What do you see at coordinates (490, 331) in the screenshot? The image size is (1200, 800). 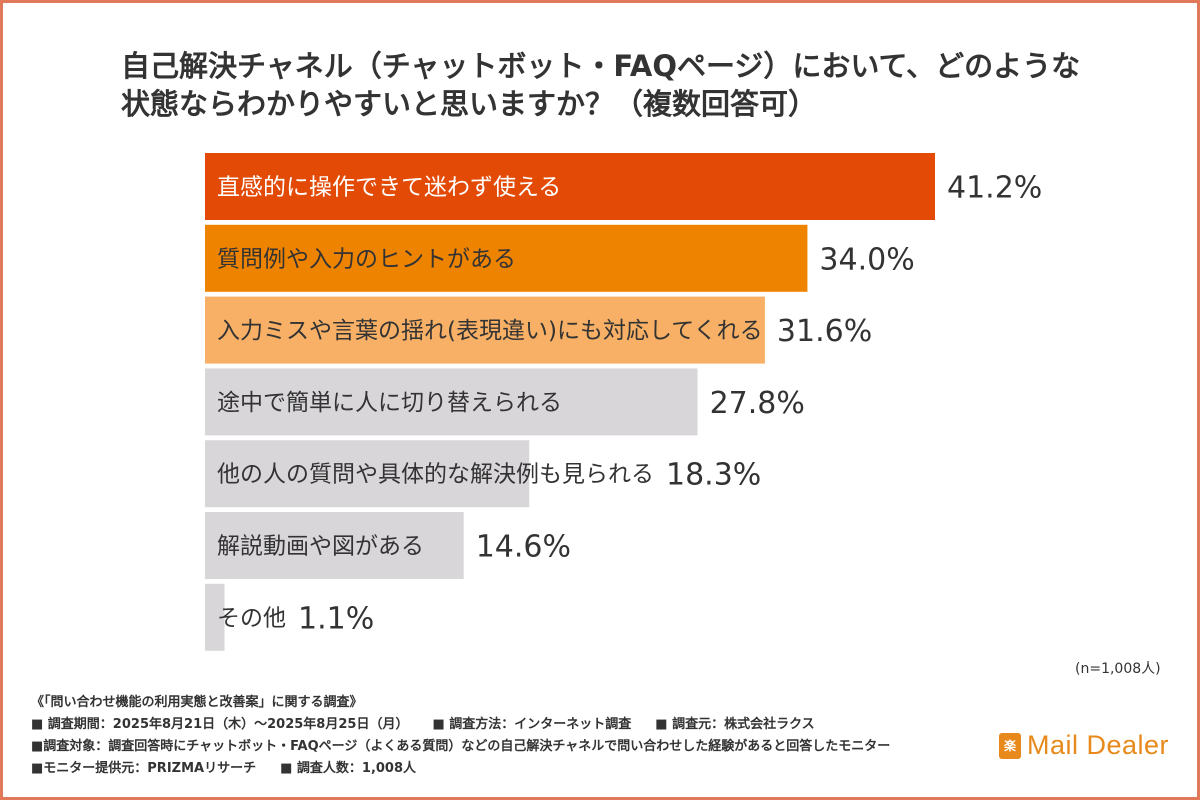 I see `bar-category-label-3: 入力ミスや言葉の揺れ(表現違い)にも対応してくれる` at bounding box center [490, 331].